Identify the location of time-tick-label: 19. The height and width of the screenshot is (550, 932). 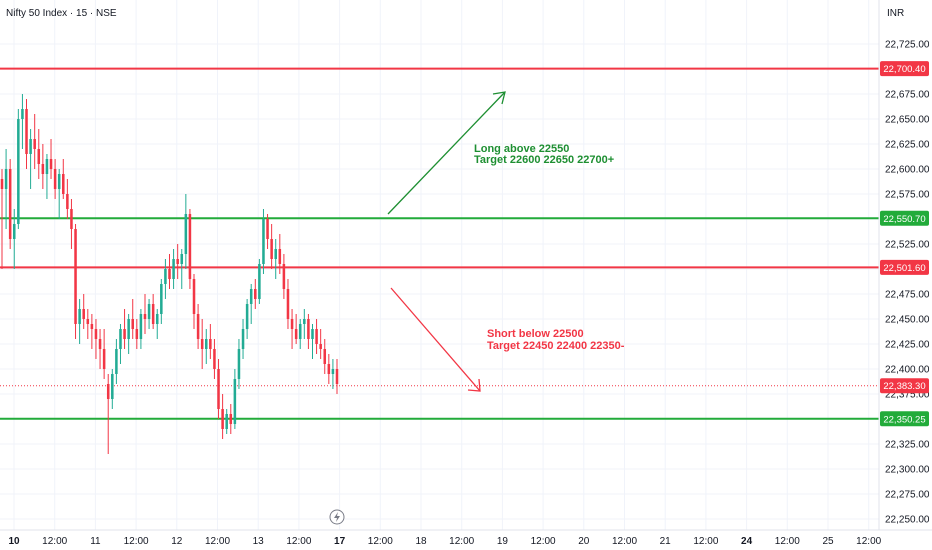
(503, 541).